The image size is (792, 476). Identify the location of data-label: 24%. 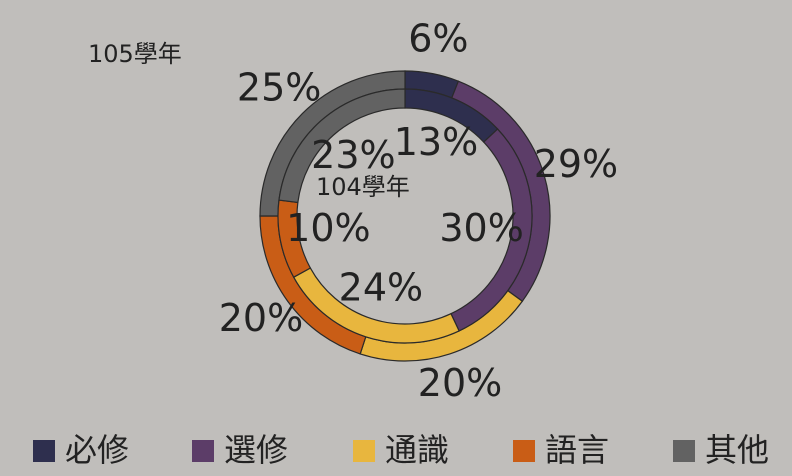
(381, 288).